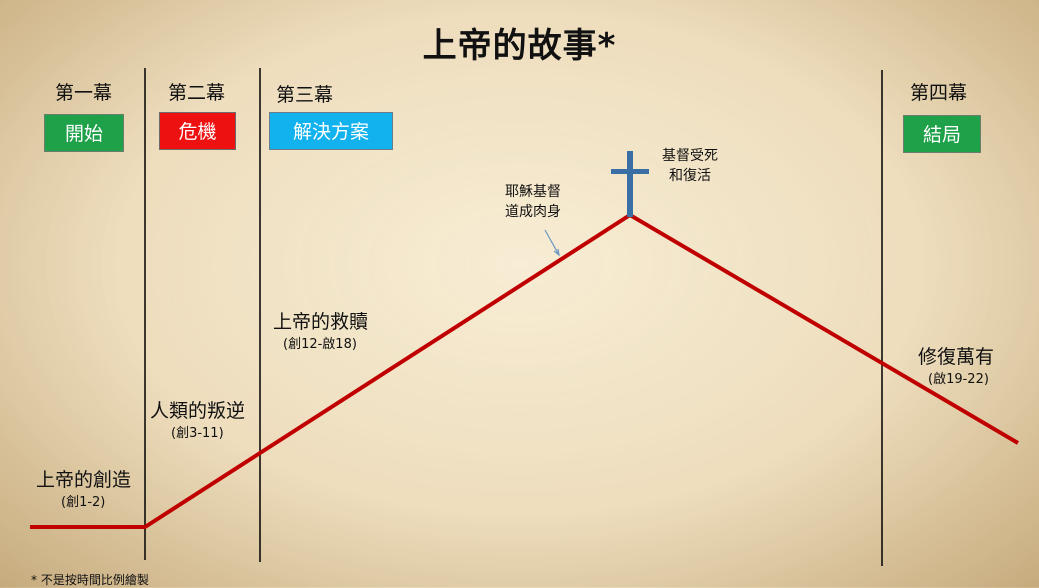  I want to click on act-2-badge: 危機, so click(197, 131).